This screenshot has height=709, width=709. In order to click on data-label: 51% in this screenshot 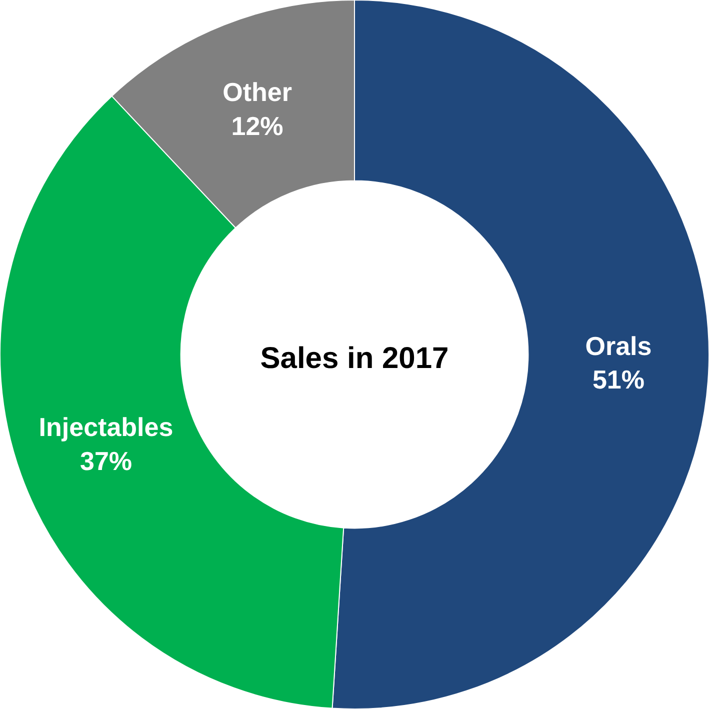, I will do `click(618, 379)`.